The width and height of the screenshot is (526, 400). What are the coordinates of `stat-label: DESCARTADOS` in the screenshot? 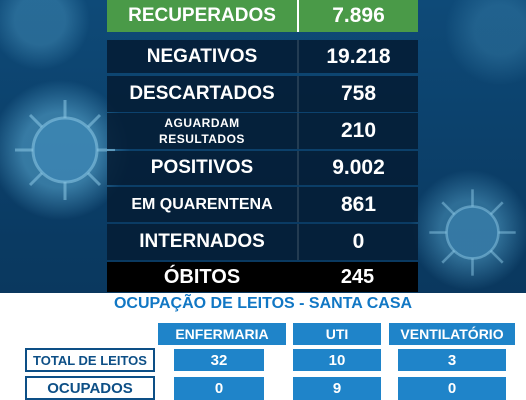 It's located at (202, 94).